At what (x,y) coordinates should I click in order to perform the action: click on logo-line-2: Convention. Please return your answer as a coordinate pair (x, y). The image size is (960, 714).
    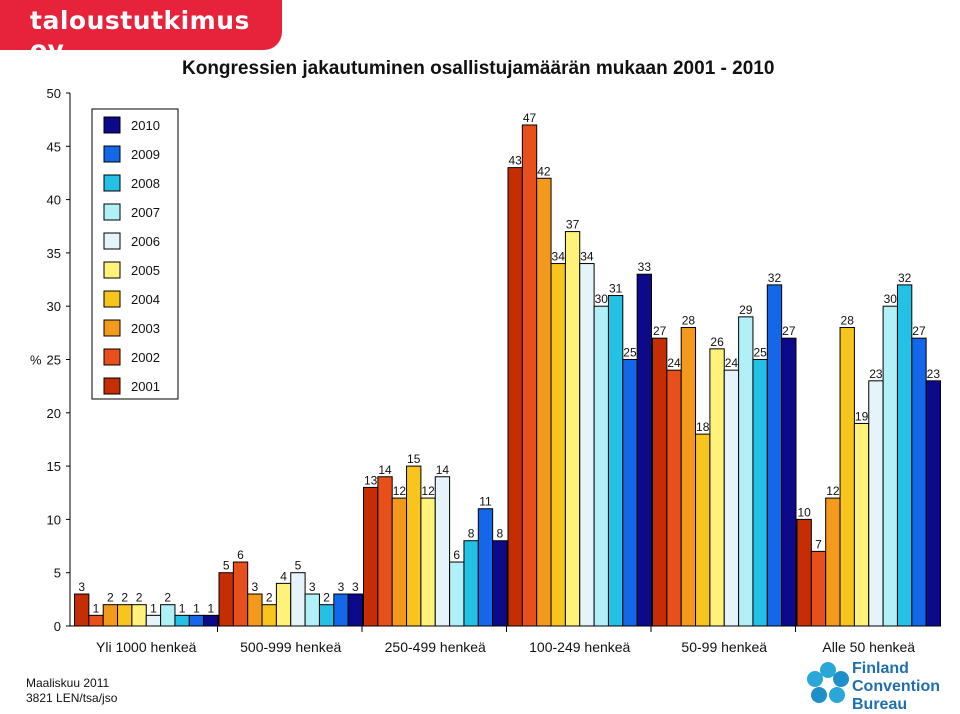
    Looking at the image, I should click on (896, 686).